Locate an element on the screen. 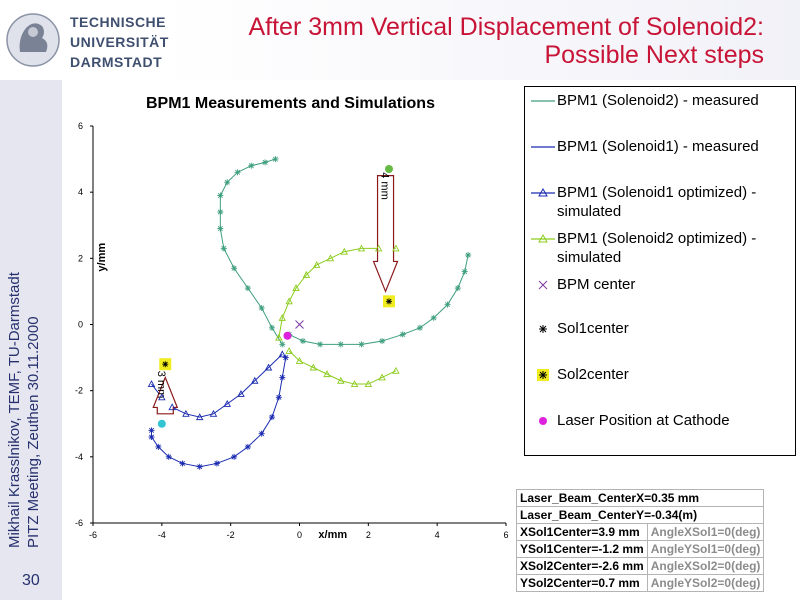 The image size is (800, 605). table-row: YSol1Center=-1.2 mm AngleYSol1=0(deg) is located at coordinates (640, 549).